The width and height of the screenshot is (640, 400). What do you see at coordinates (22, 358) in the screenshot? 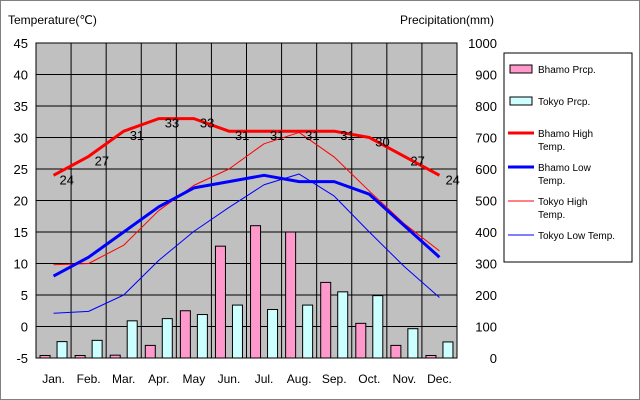
I see `left-tick-label: -5` at bounding box center [22, 358].